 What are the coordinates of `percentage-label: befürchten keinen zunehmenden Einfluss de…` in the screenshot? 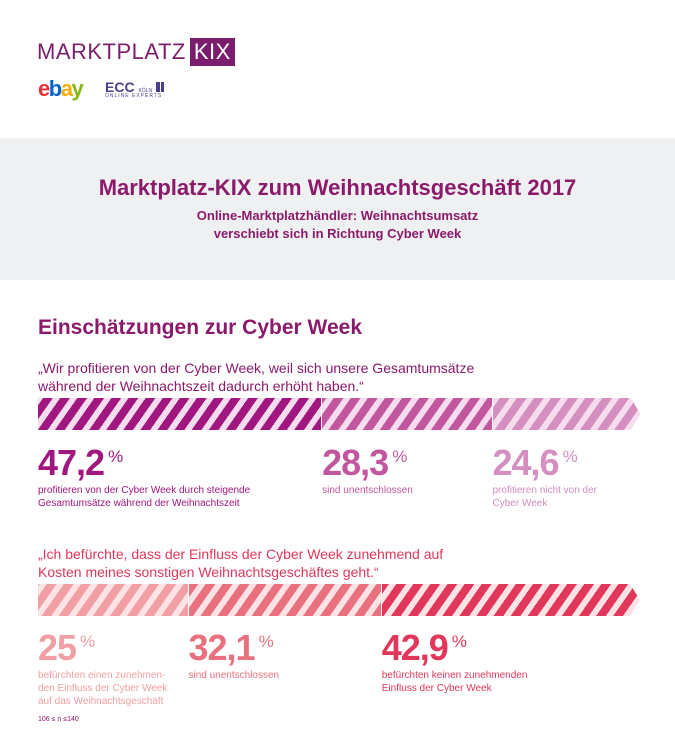 It's located at (454, 682).